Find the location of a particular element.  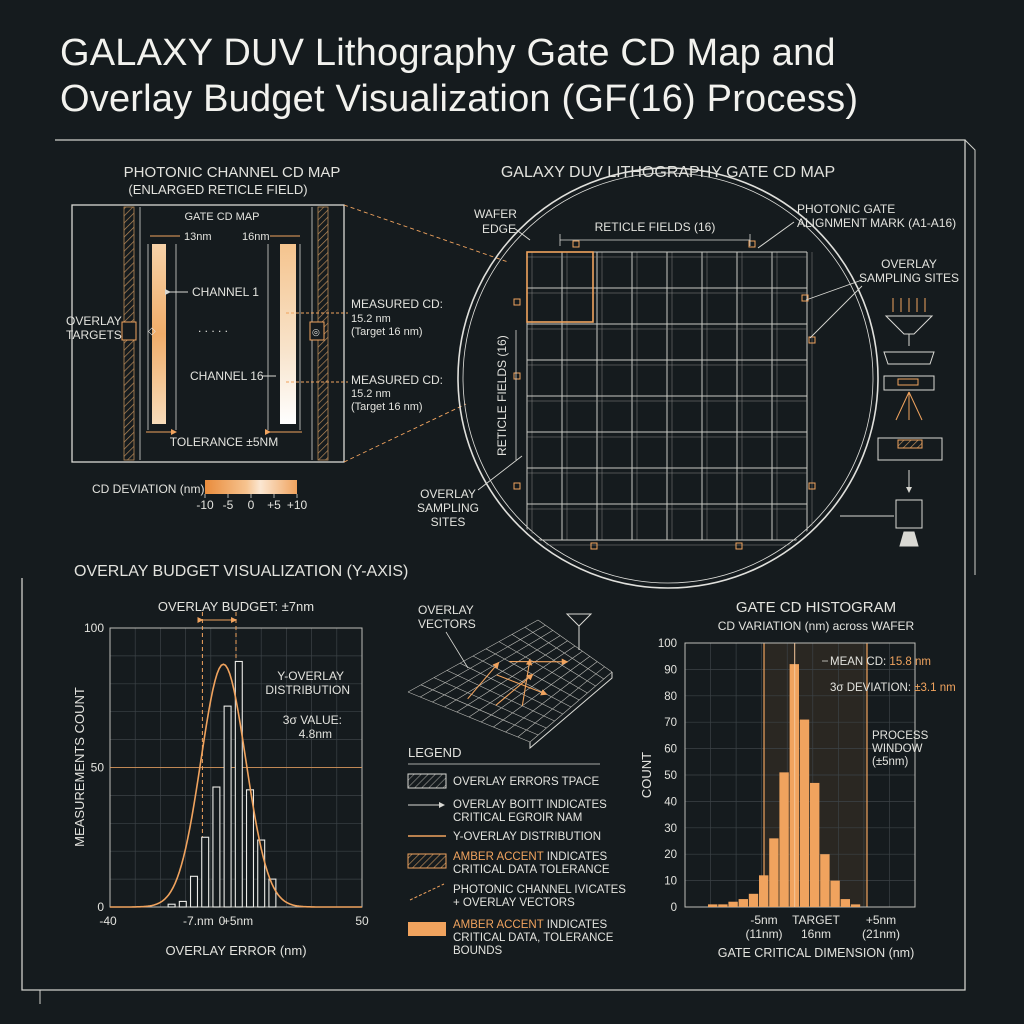

deviation-ticks: -10 -5 0 +5 +10 is located at coordinates (252, 503).